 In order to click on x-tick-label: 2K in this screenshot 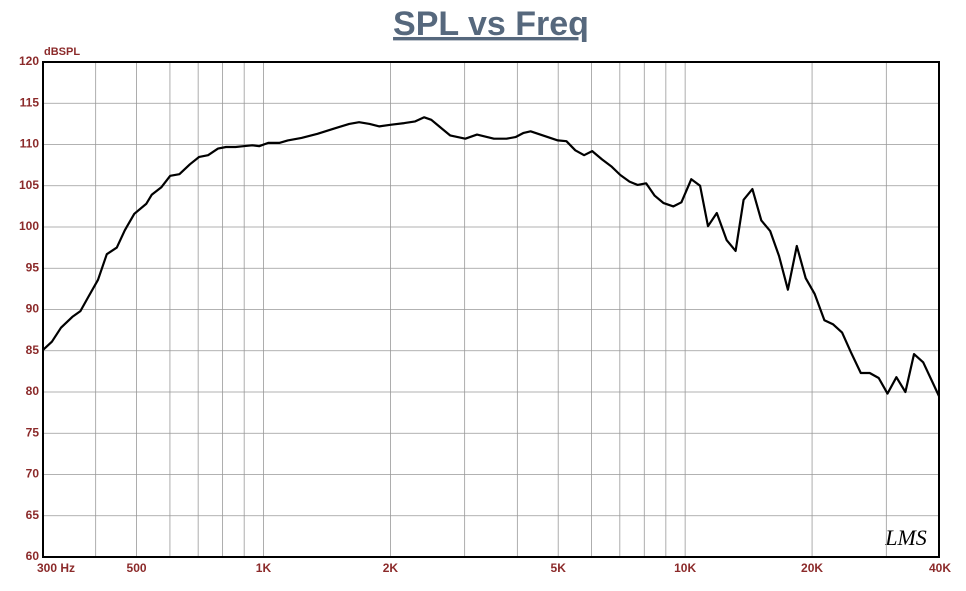, I will do `click(391, 568)`.